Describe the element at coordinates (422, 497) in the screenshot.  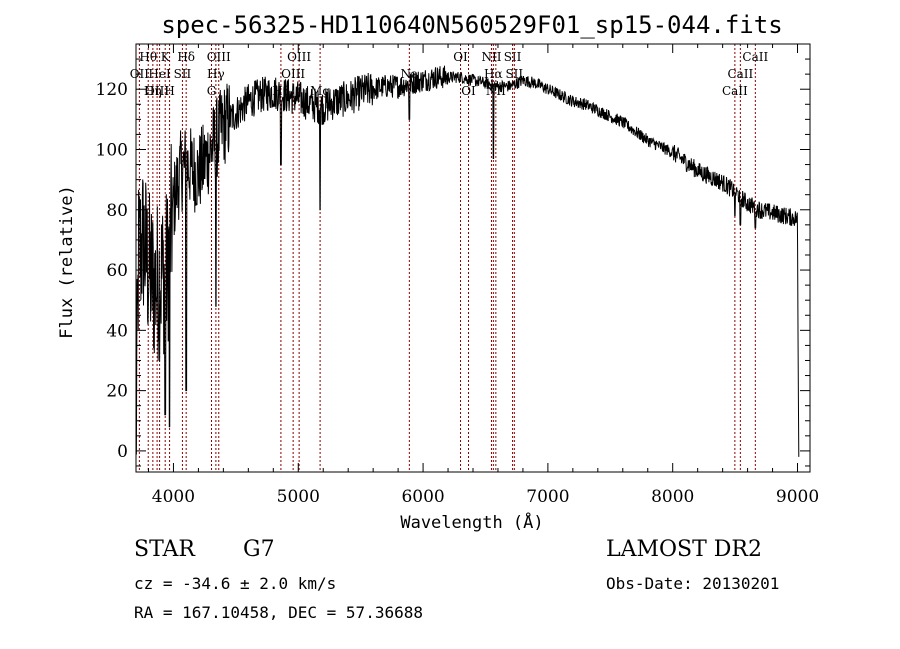
I see `x-tick-label: 6000` at that location.